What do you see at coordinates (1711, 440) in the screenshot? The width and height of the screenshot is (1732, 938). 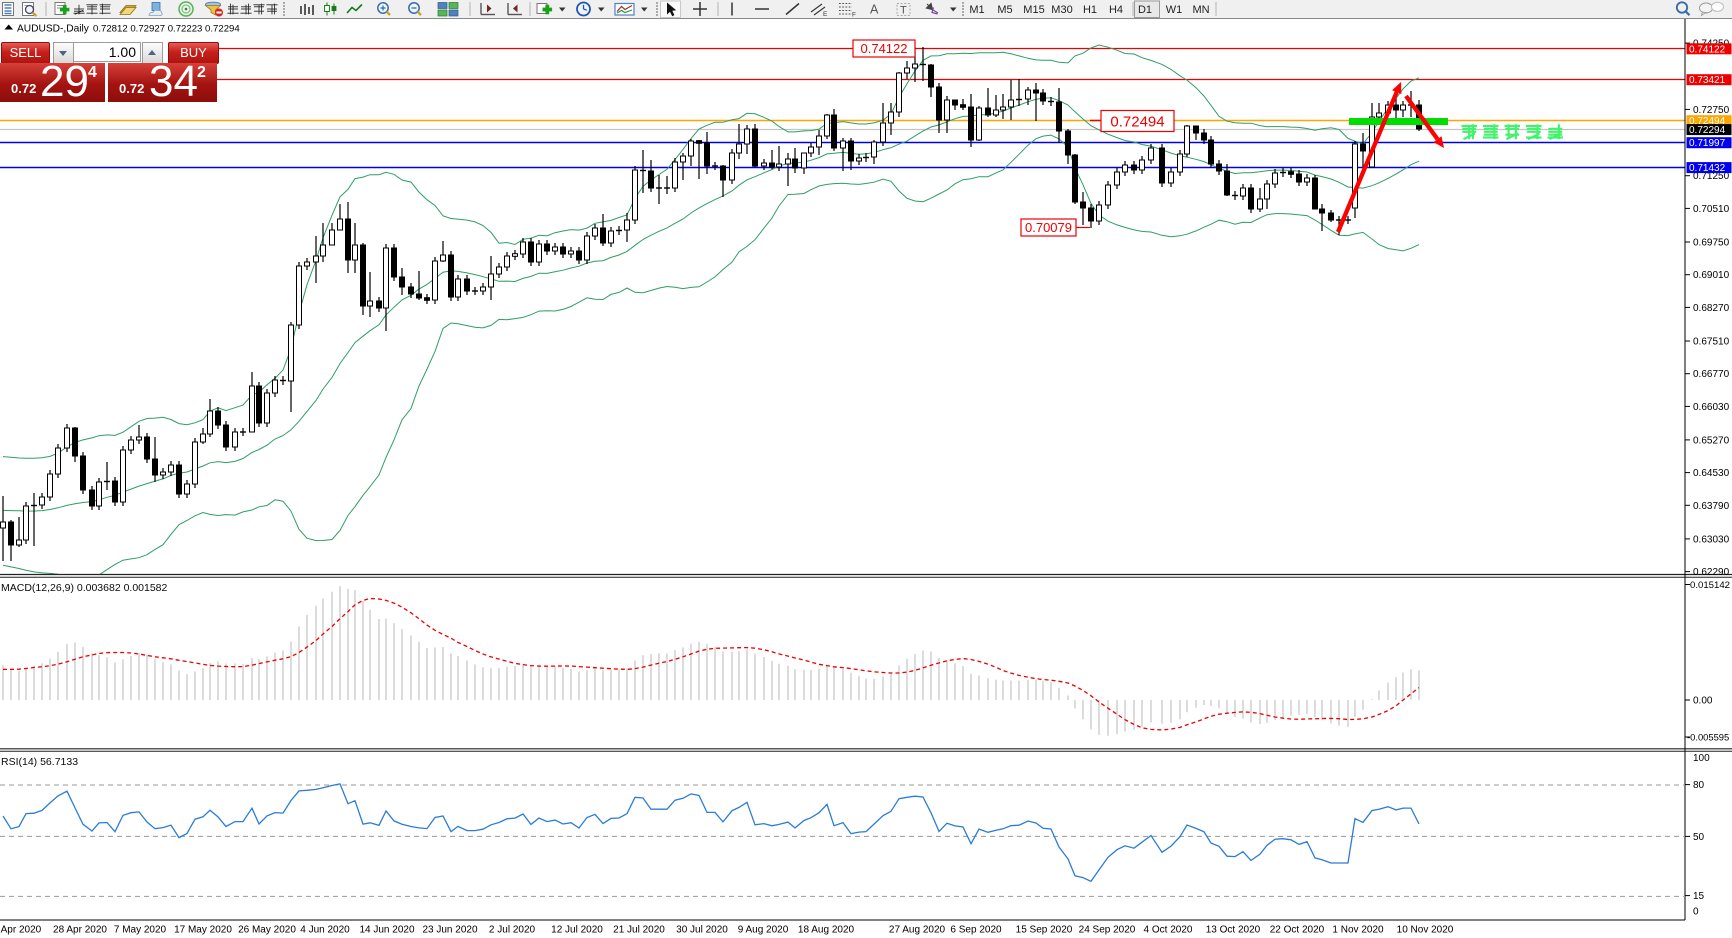 I see `svg-text: 0.65270` at bounding box center [1711, 440].